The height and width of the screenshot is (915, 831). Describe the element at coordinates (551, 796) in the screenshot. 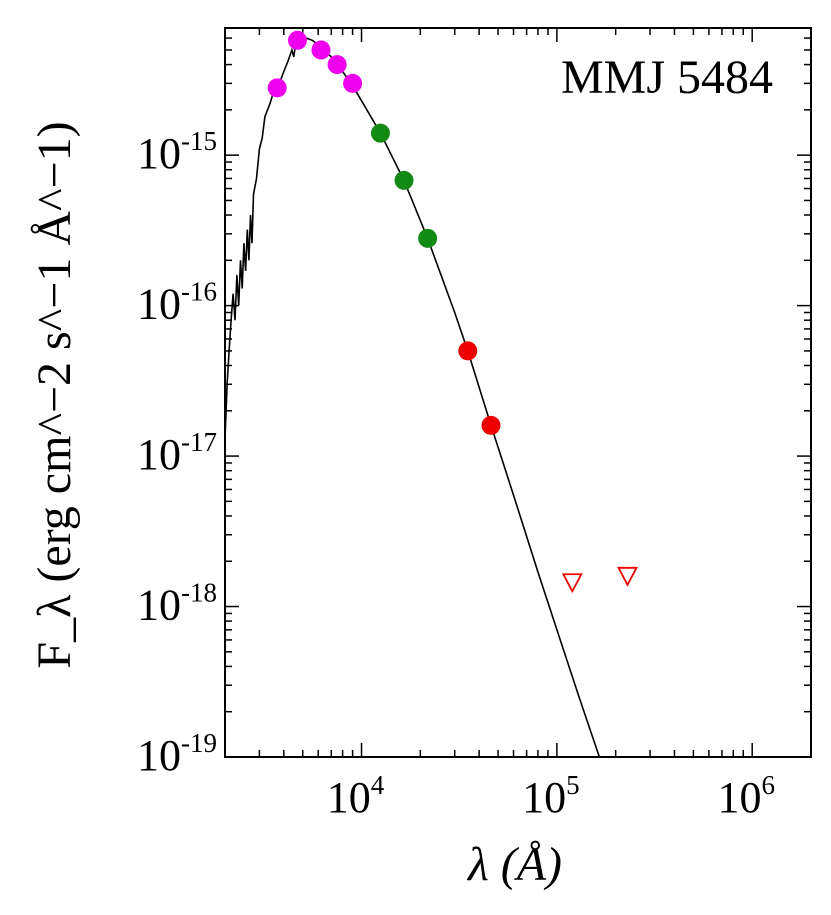

I see `x-tick-label: 10⁵` at that location.